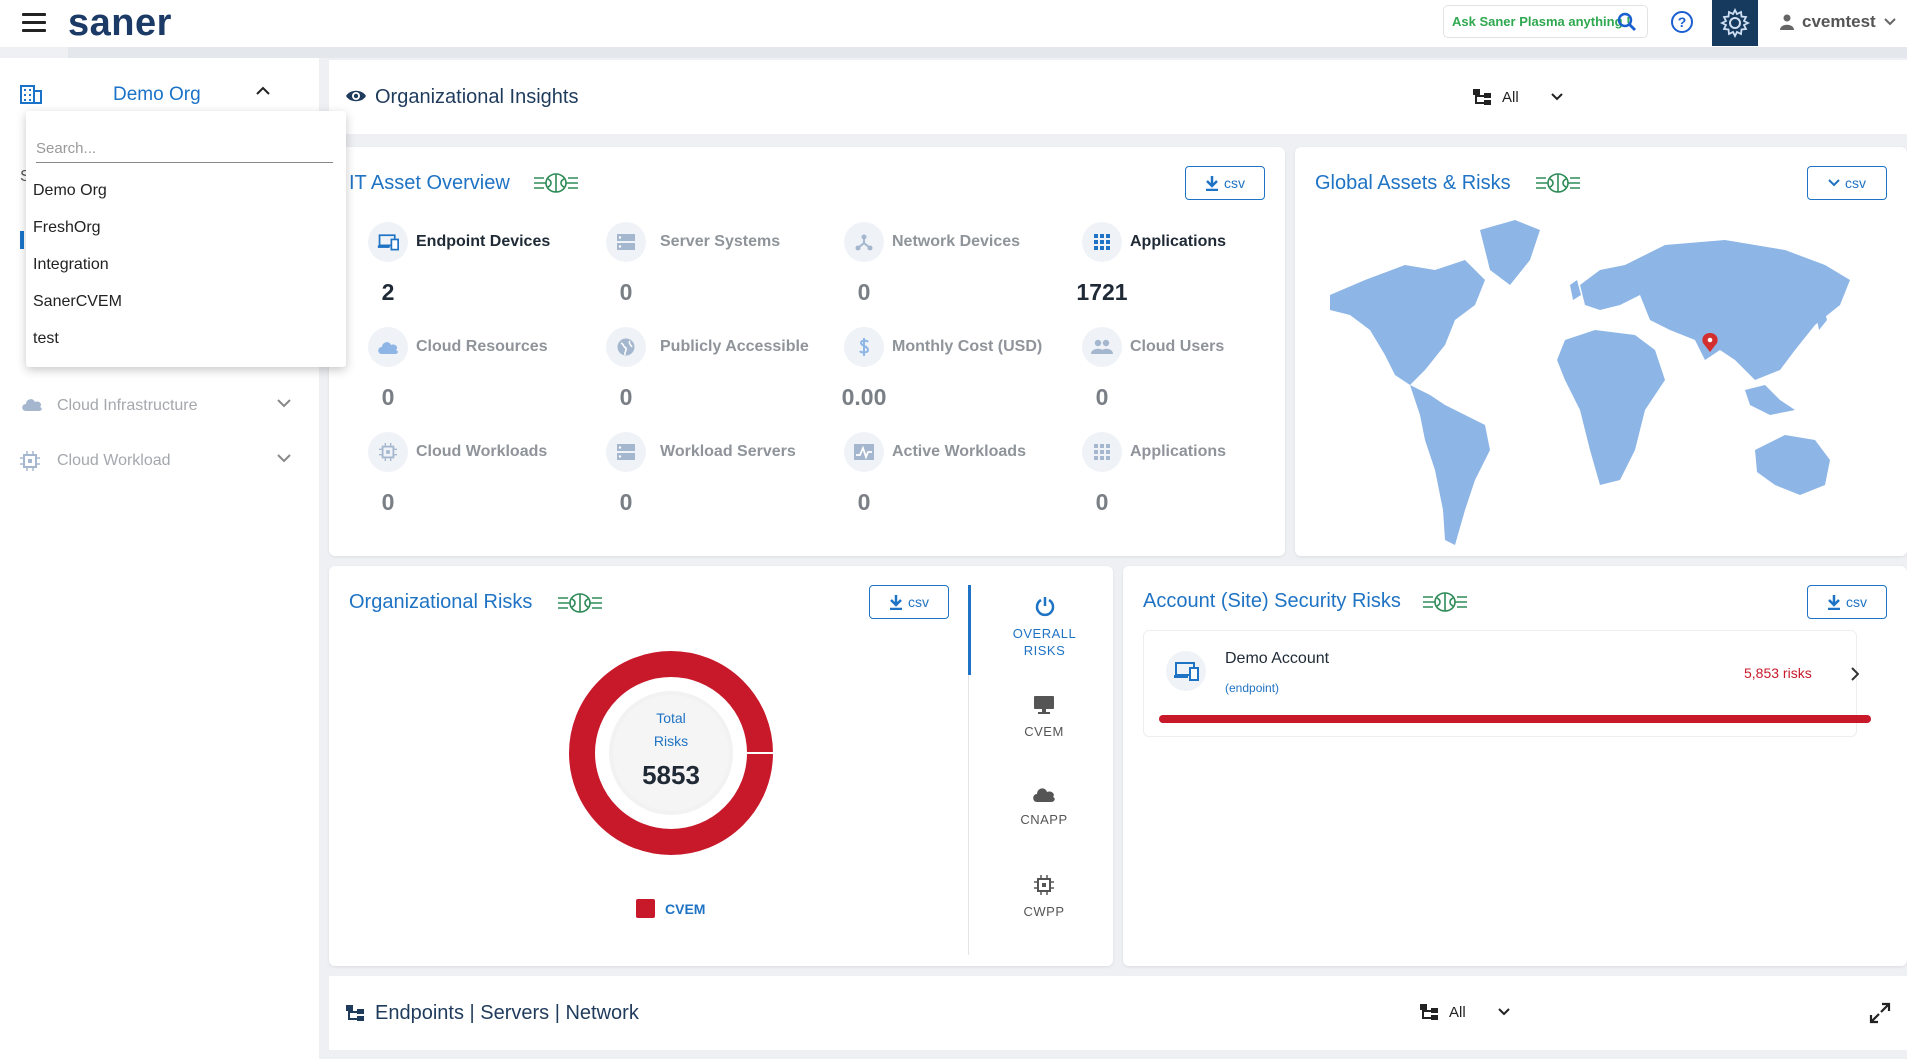 The image size is (1907, 1059). I want to click on org-selector: Demo Org, so click(159, 93).